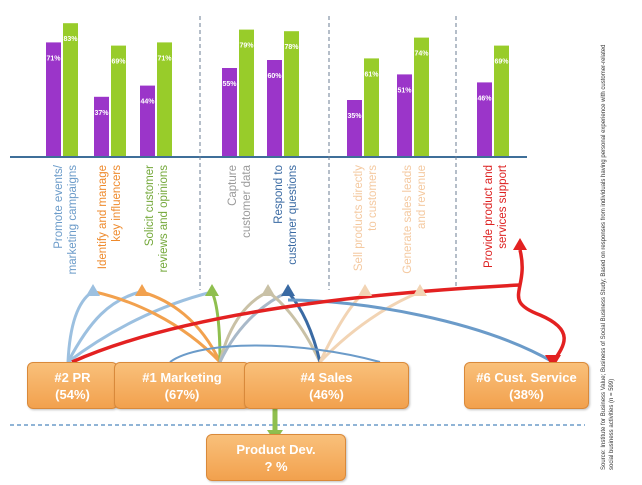  I want to click on category-label-line: Respond to, so click(279, 194).